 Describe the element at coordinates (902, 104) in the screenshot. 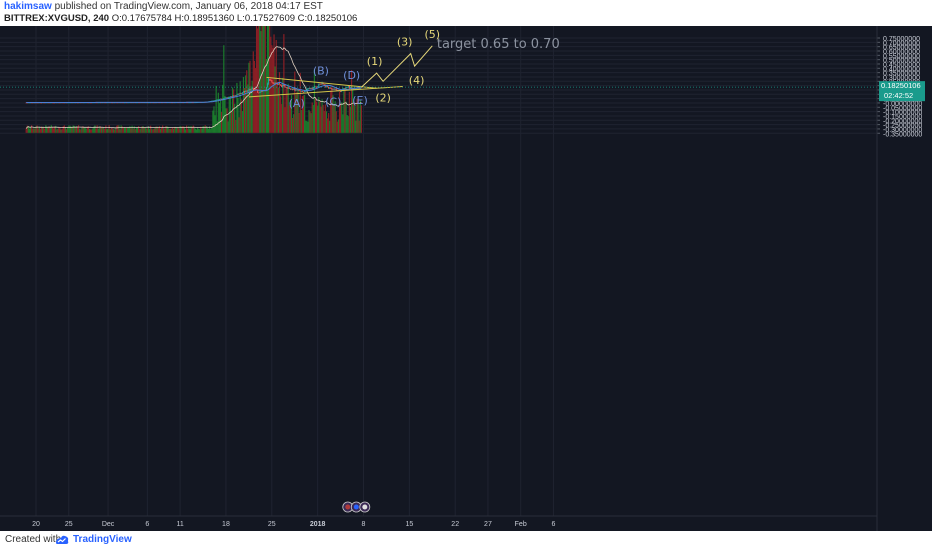

I see `y-tick-label: -0.00000000` at that location.